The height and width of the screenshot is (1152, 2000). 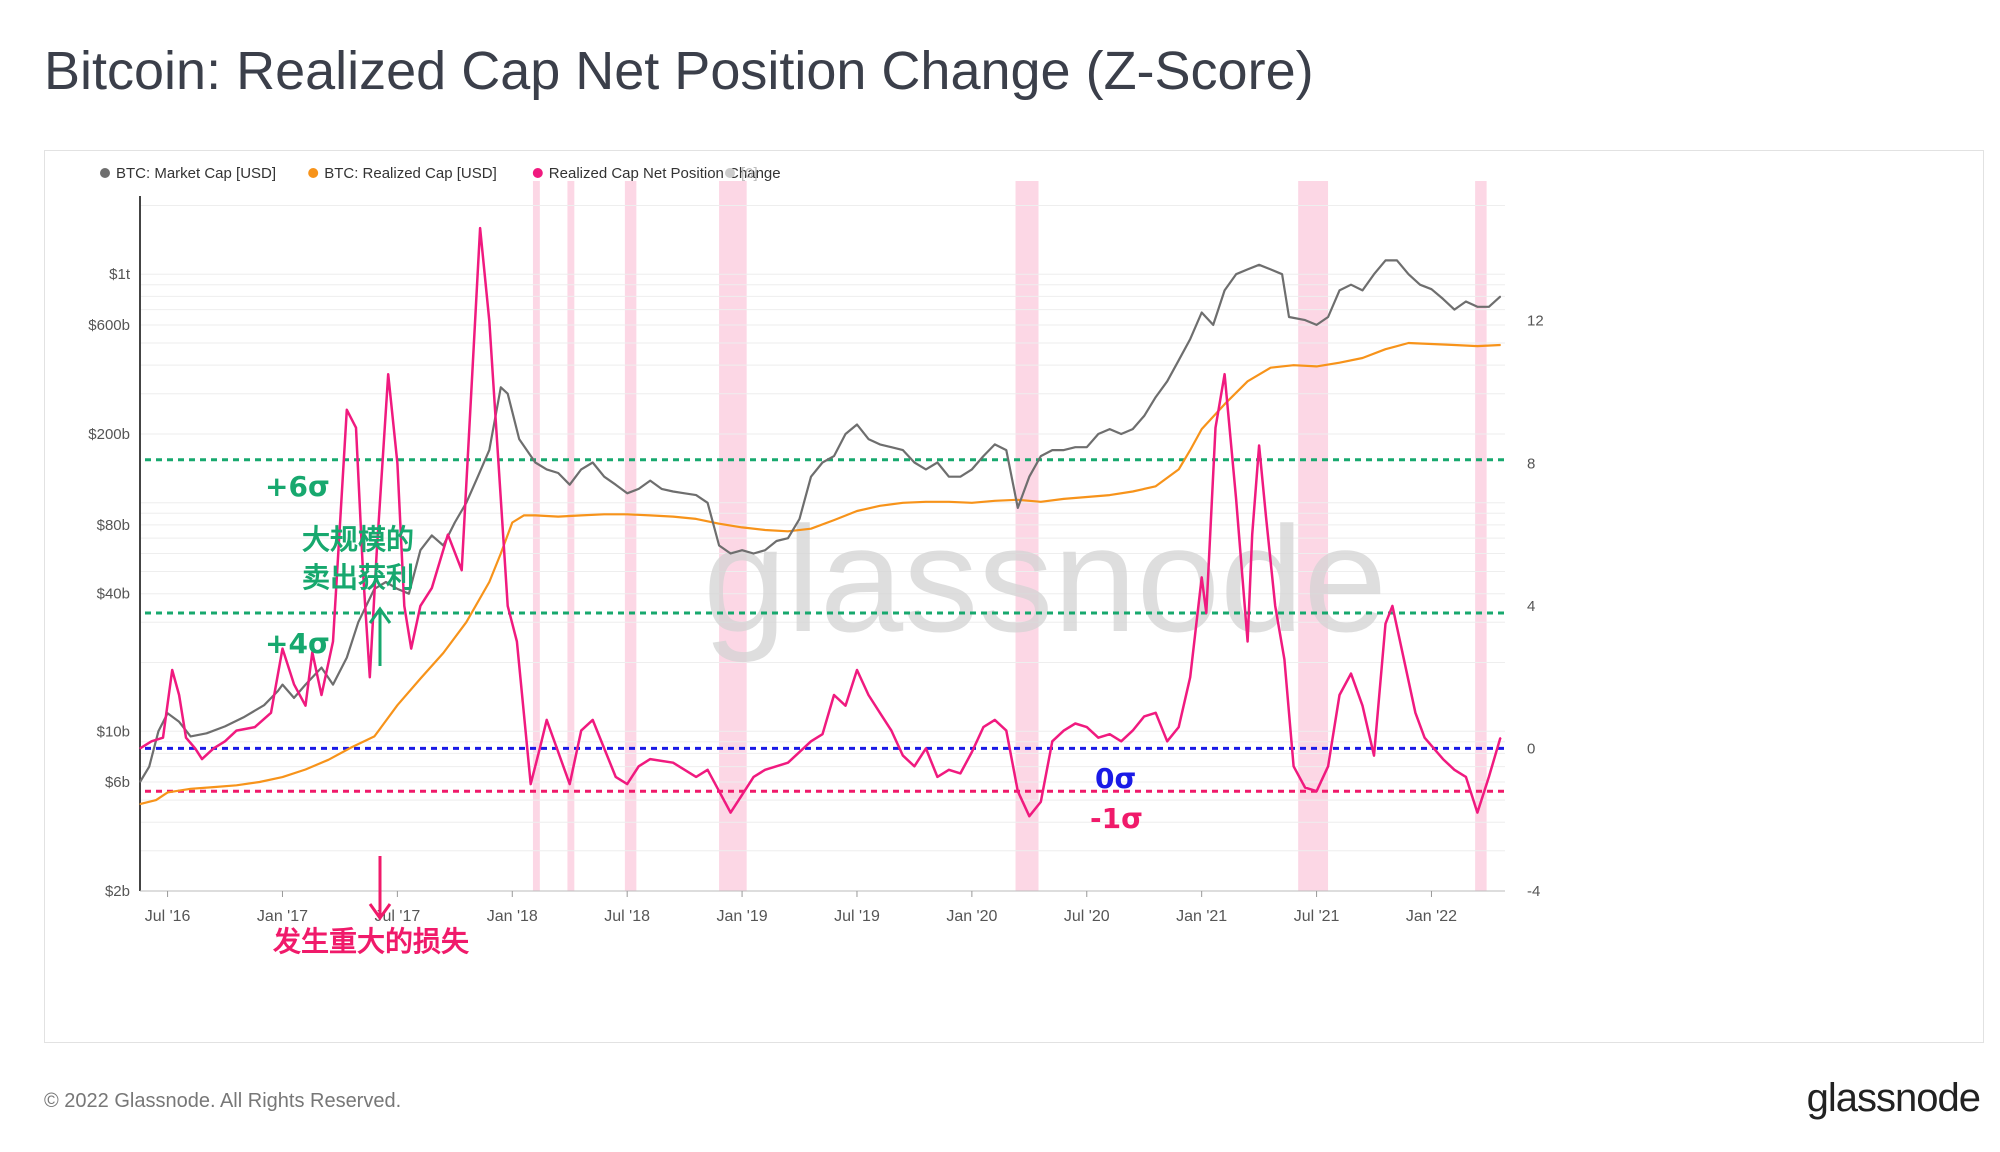 What do you see at coordinates (117, 891) in the screenshot?
I see `y-left-tick-label: $2b` at bounding box center [117, 891].